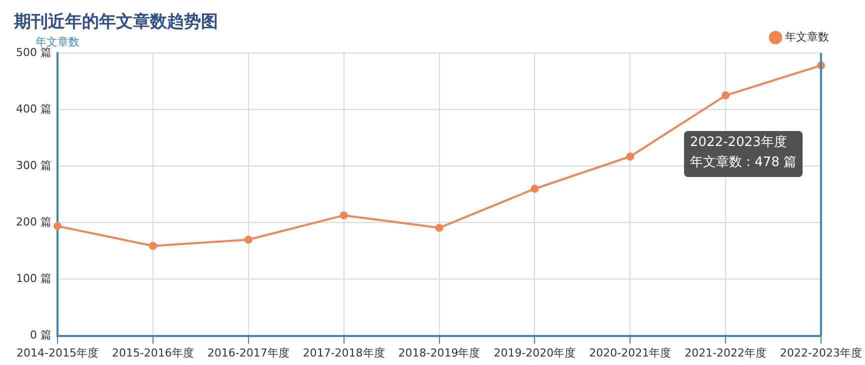  Describe the element at coordinates (343, 353) in the screenshot. I see `x-tick-label: 2017-2018年度` at that location.